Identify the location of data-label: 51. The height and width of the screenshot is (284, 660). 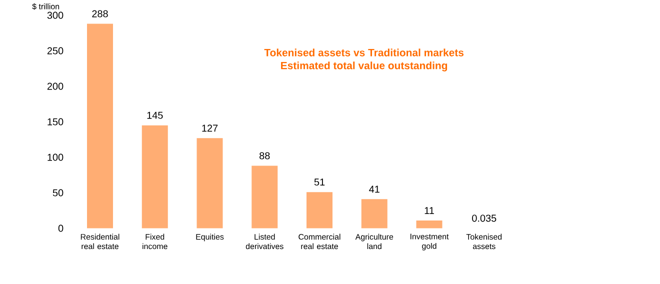
(319, 182).